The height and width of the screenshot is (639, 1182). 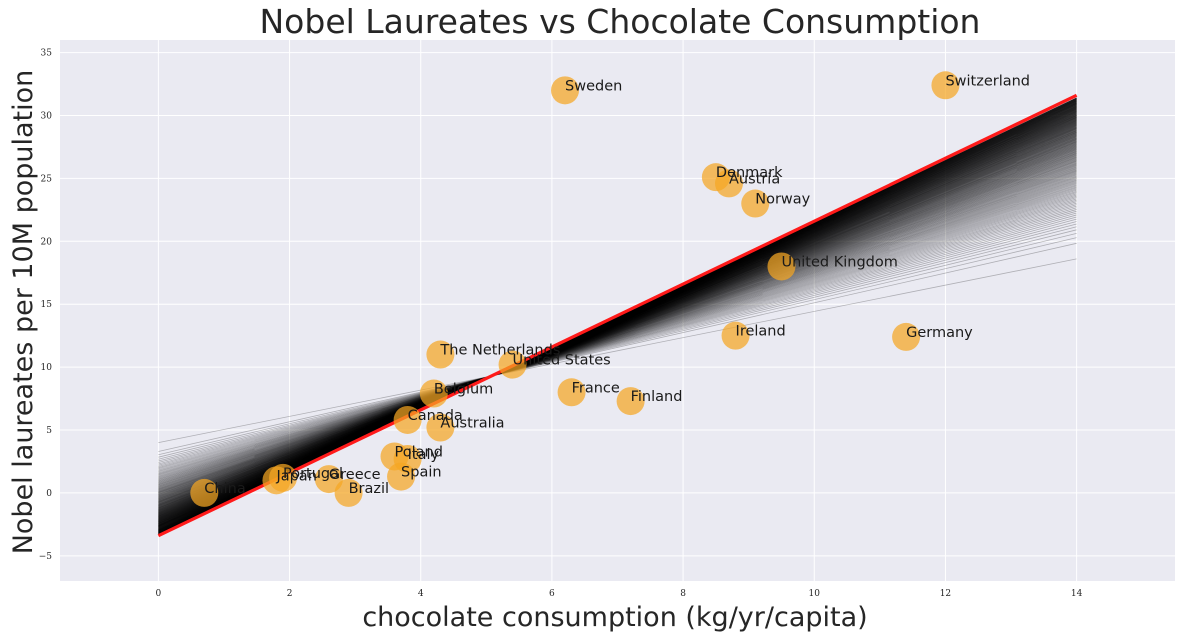 I want to click on y-tick-label: 25, so click(x=47, y=179).